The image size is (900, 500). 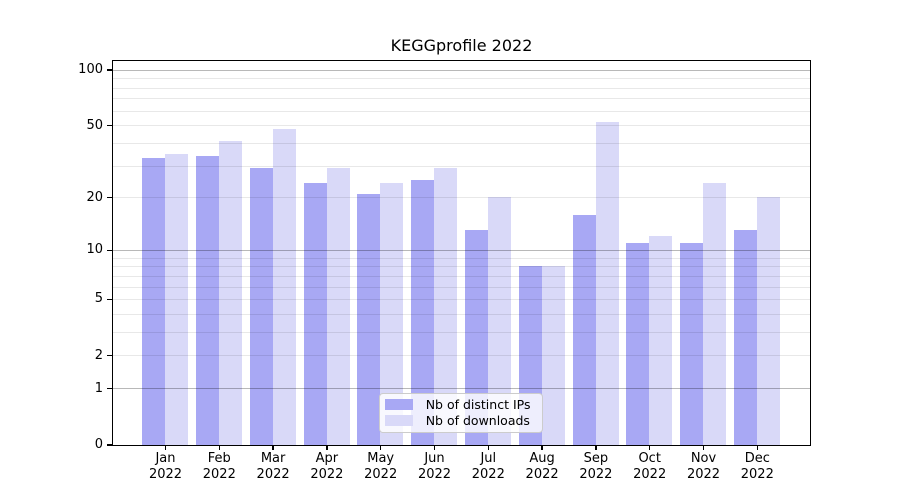 What do you see at coordinates (476, 337) in the screenshot?
I see `bar-nb-of-distinct-ips-jul` at bounding box center [476, 337].